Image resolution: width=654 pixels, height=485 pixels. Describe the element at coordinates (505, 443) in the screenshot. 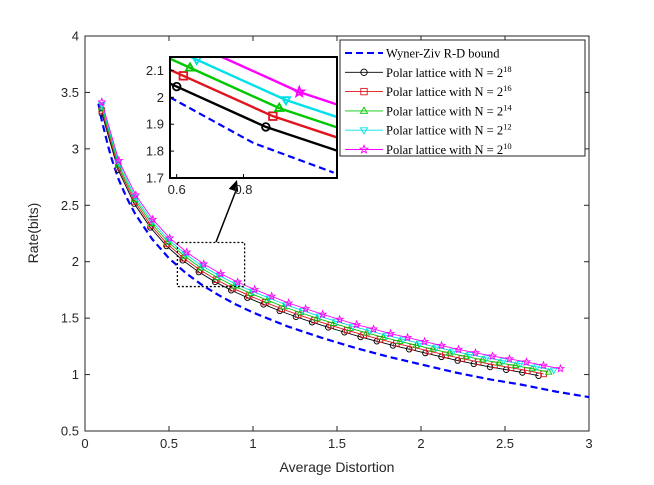

I see `x-tick-label: 2.5` at that location.